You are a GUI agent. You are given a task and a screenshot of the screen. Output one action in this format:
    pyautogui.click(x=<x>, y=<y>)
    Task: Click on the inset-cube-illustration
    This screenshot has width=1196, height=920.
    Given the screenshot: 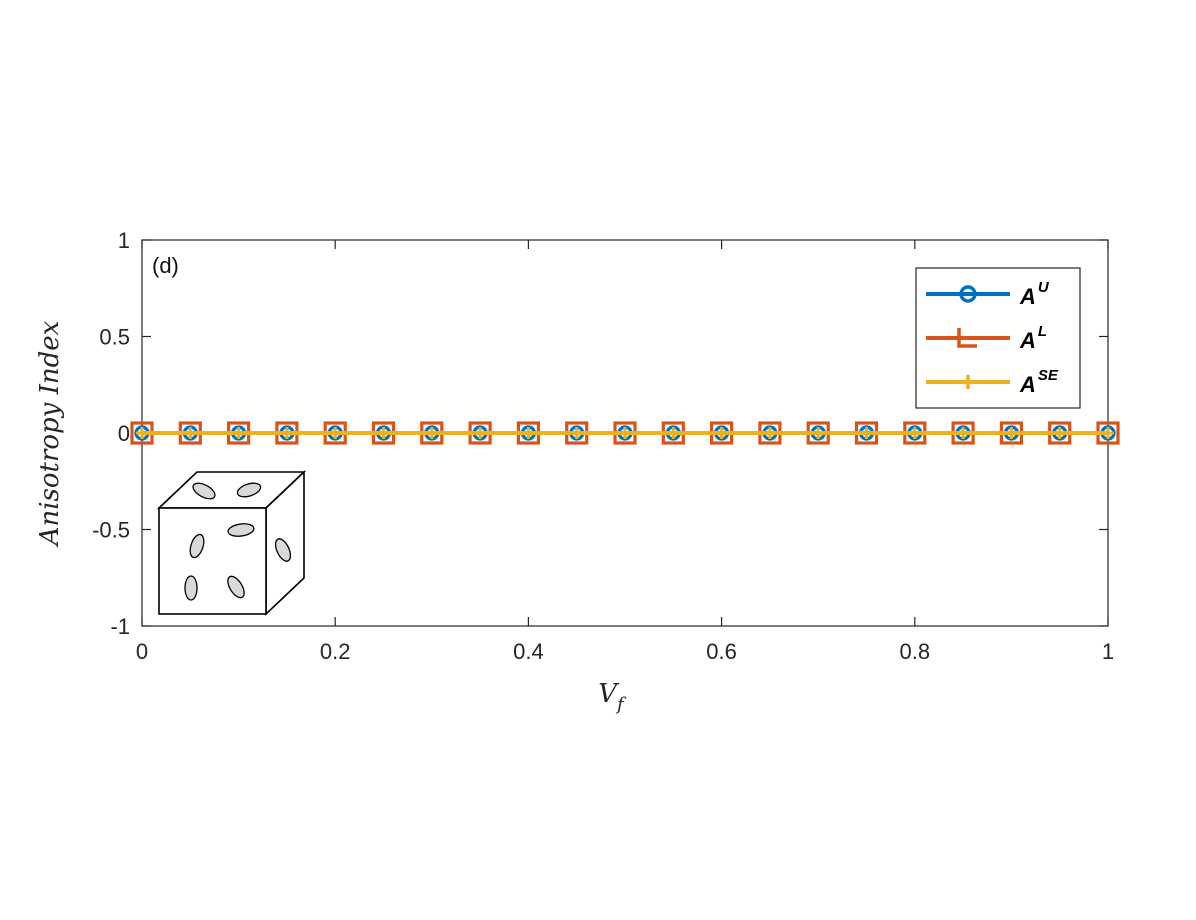 What is the action you would take?
    pyautogui.click(x=231, y=543)
    